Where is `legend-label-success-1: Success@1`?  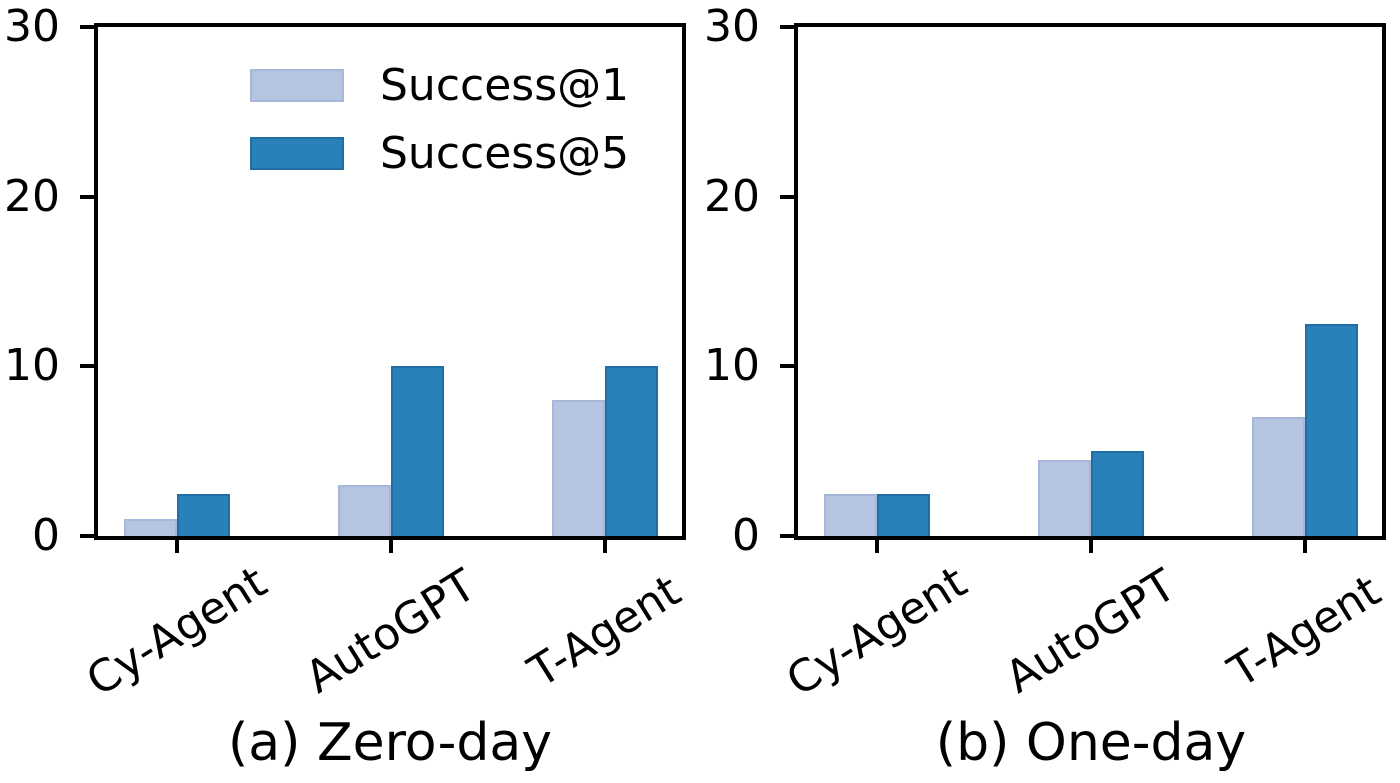
legend-label-success-1: Success@1 is located at coordinates (505, 85).